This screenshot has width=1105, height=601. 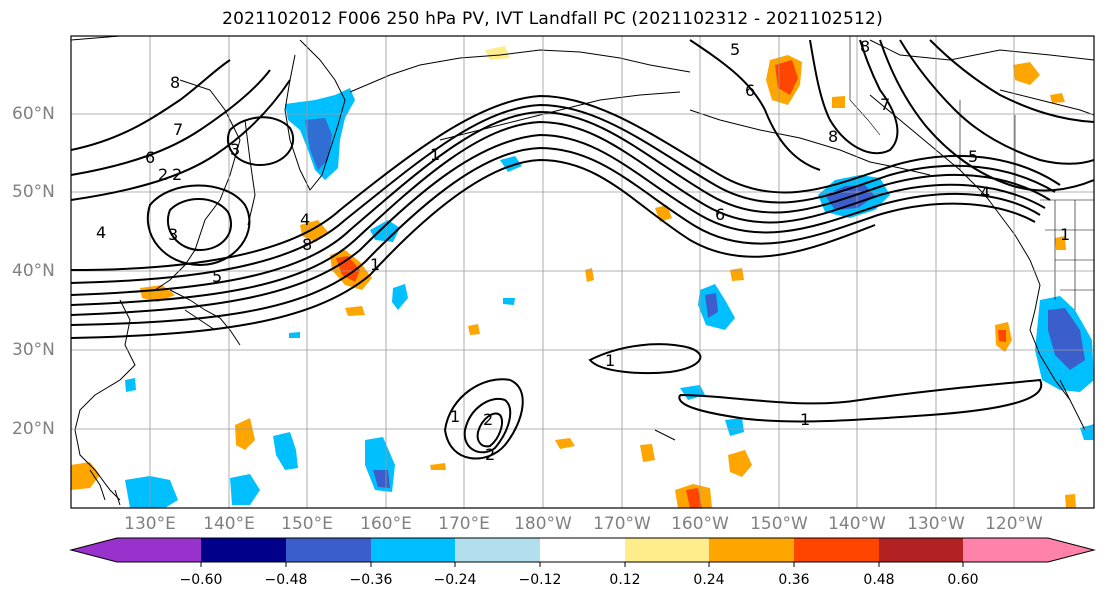 I want to click on hudson, so click(x=1046, y=102).